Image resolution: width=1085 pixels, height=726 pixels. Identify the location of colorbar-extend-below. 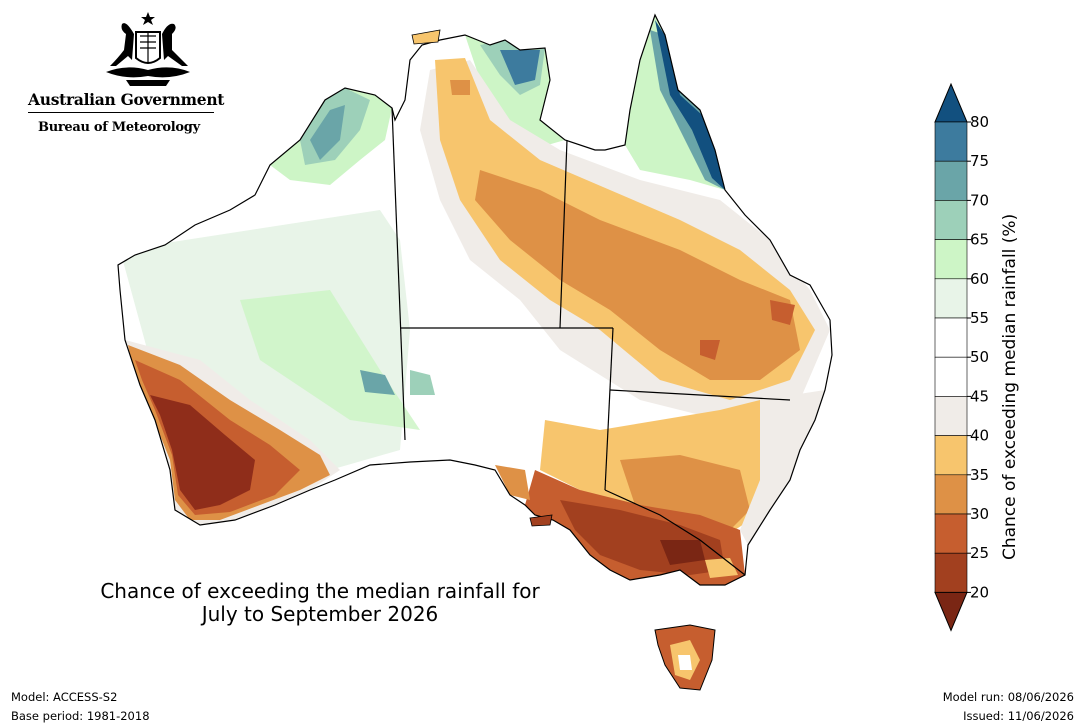
(951, 611).